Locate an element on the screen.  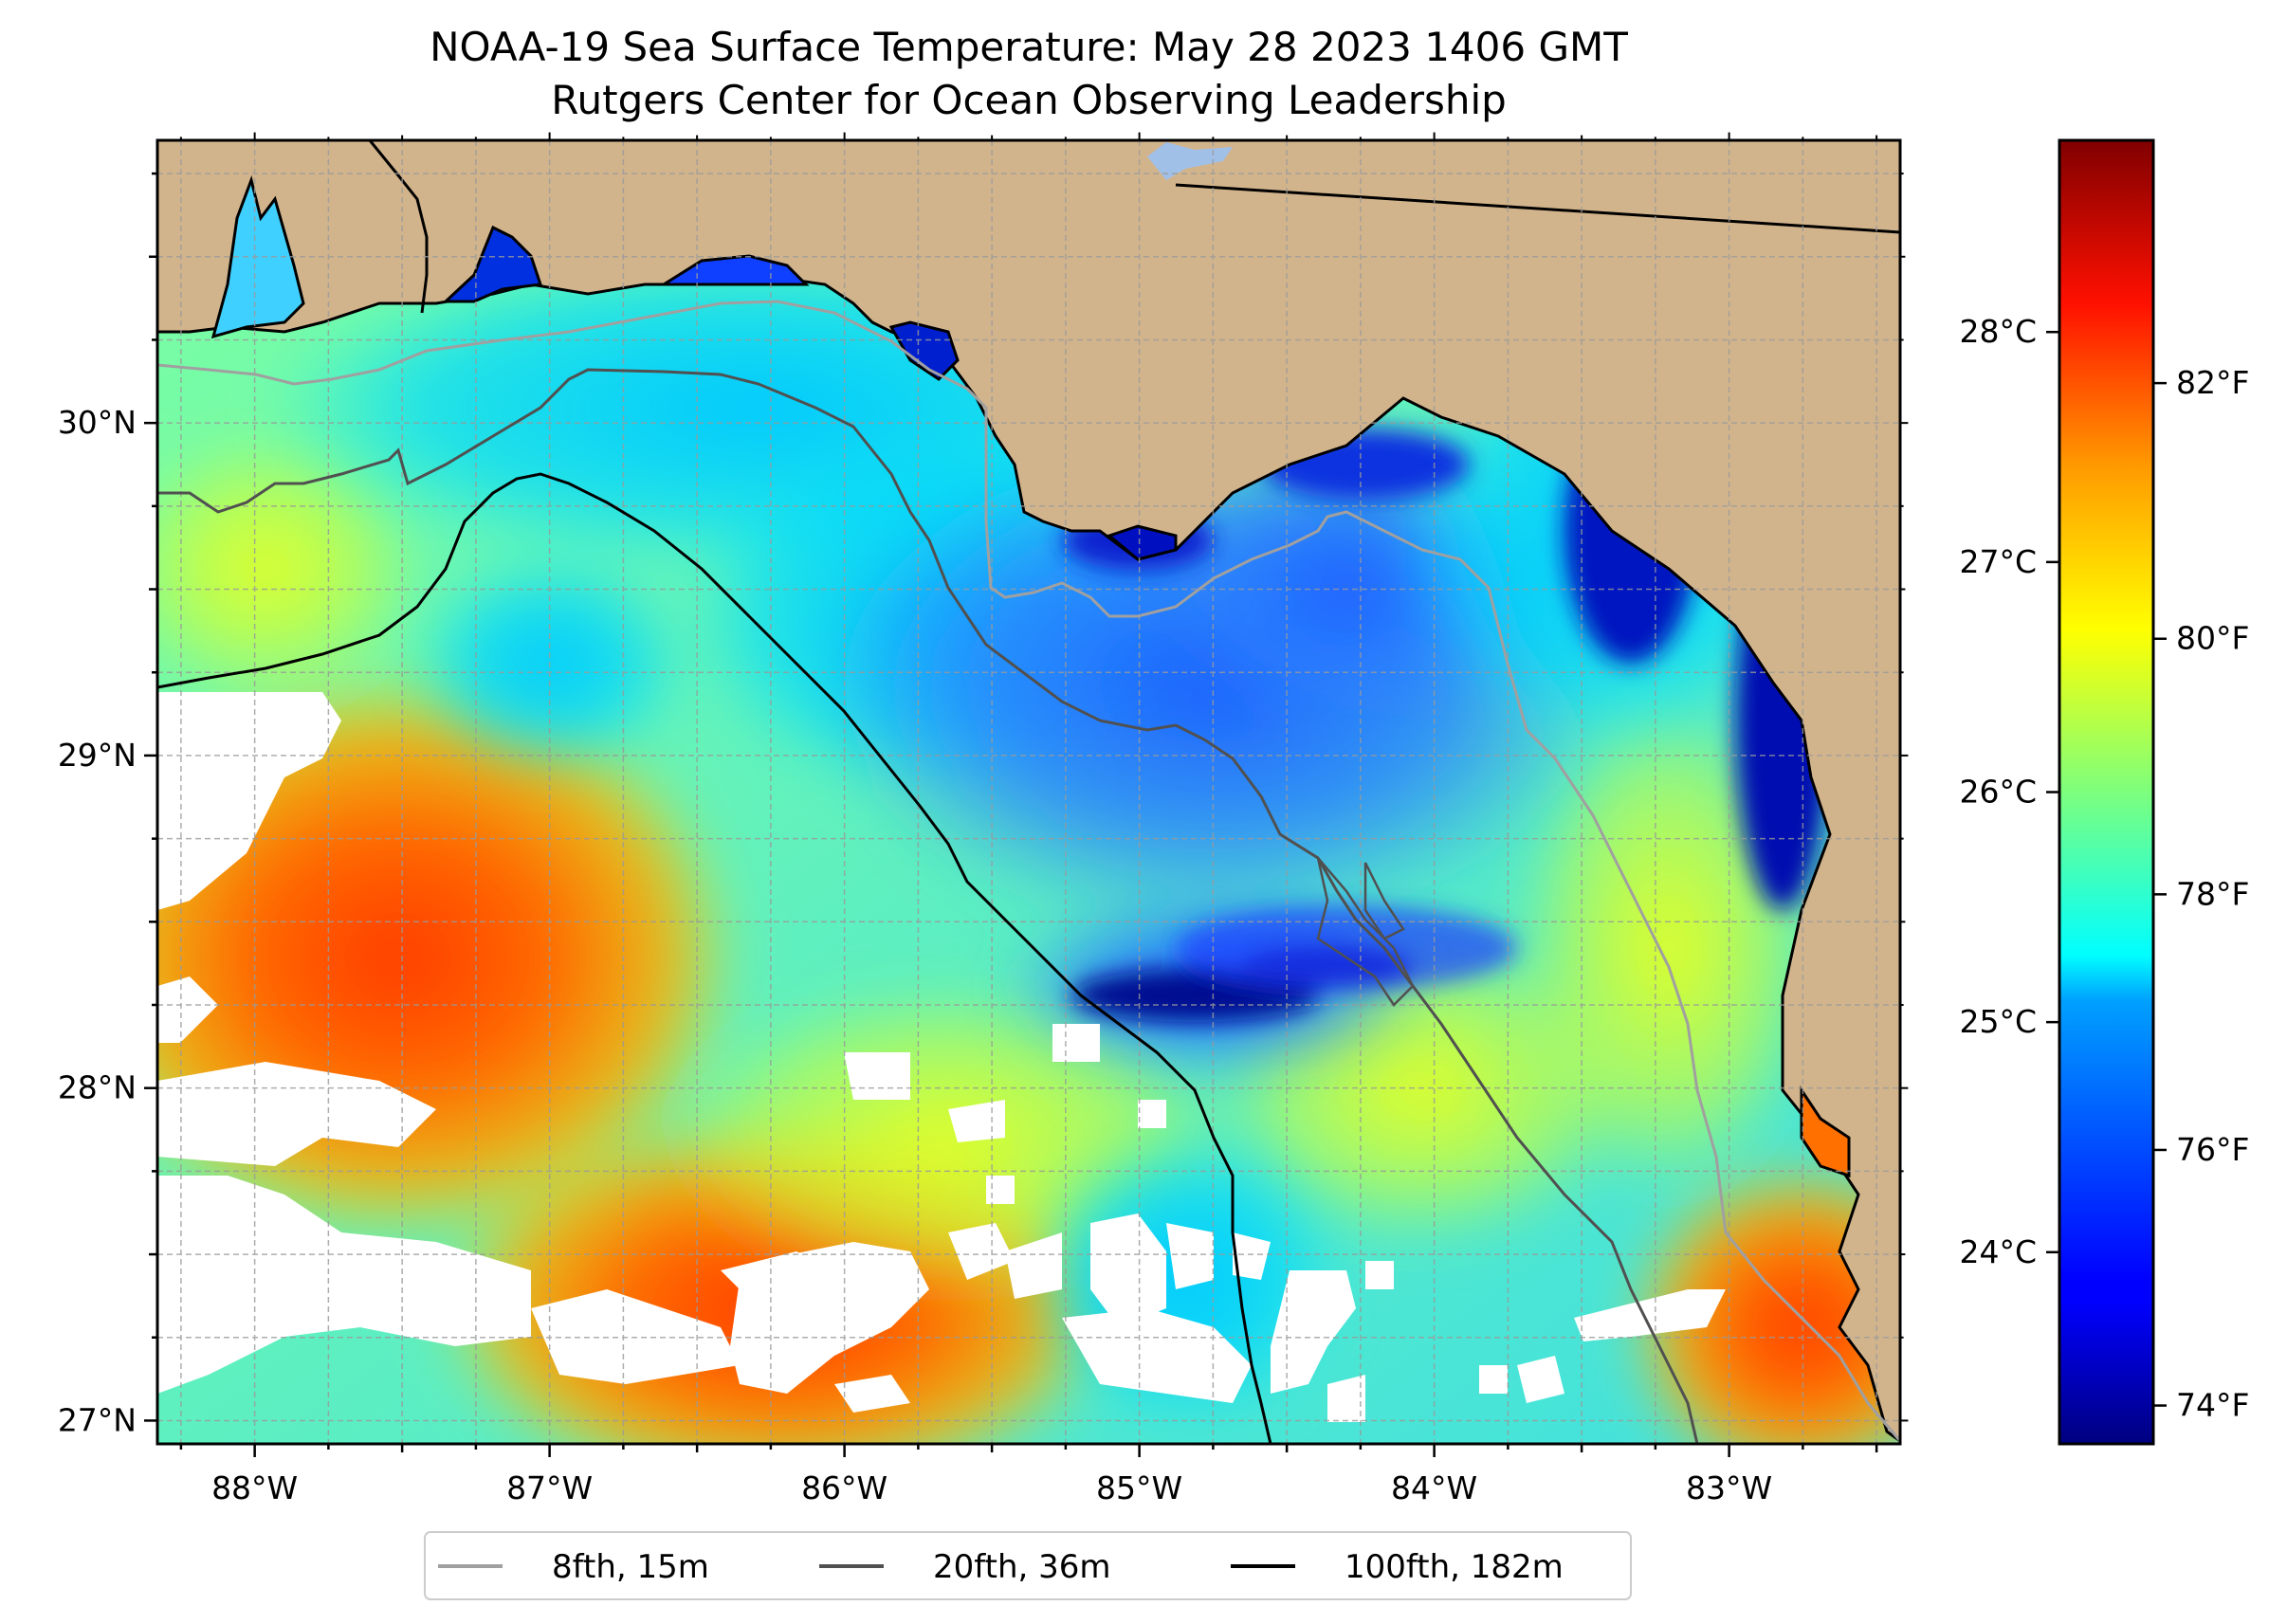
colorbar-label-c: 24°C is located at coordinates (1998, 1251).